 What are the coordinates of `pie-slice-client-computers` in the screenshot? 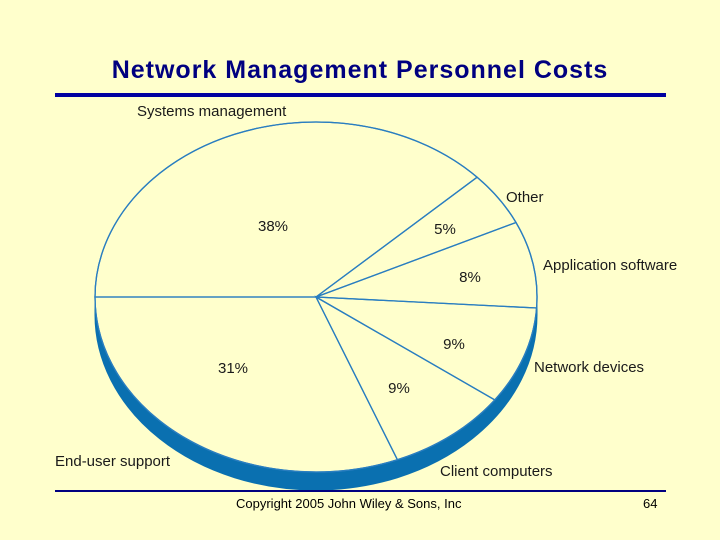 It's located at (405, 378).